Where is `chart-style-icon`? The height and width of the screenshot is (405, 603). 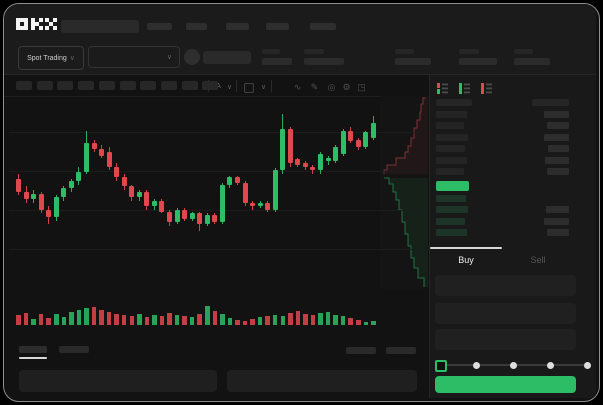 chart-style-icon is located at coordinates (249, 88).